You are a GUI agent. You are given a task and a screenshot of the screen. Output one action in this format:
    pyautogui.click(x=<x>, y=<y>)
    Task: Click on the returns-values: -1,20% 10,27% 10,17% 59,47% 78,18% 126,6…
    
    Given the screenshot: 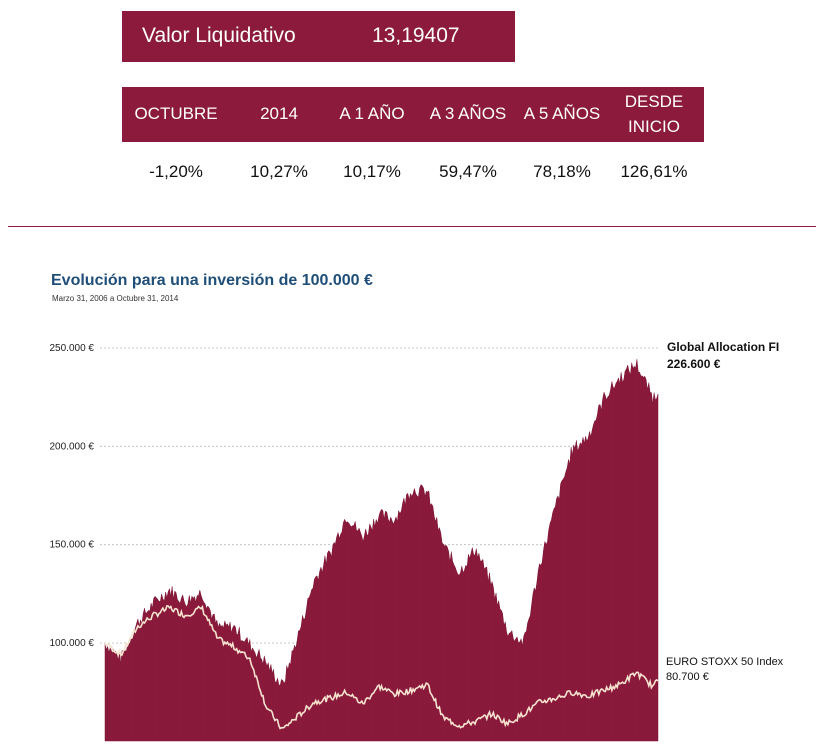 What is the action you would take?
    pyautogui.click(x=413, y=172)
    